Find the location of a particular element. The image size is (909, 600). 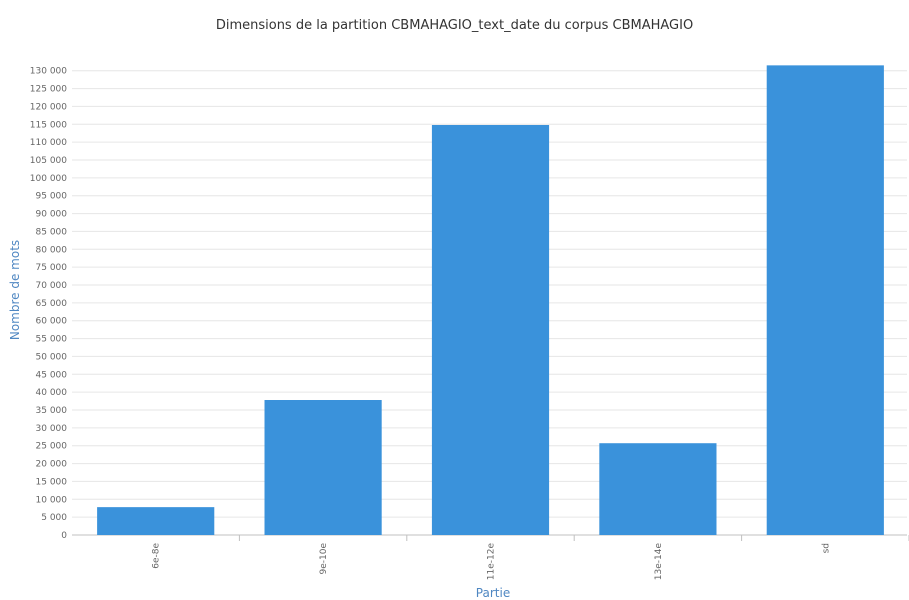

x-tick-label: 6e-8e is located at coordinates (157, 556).